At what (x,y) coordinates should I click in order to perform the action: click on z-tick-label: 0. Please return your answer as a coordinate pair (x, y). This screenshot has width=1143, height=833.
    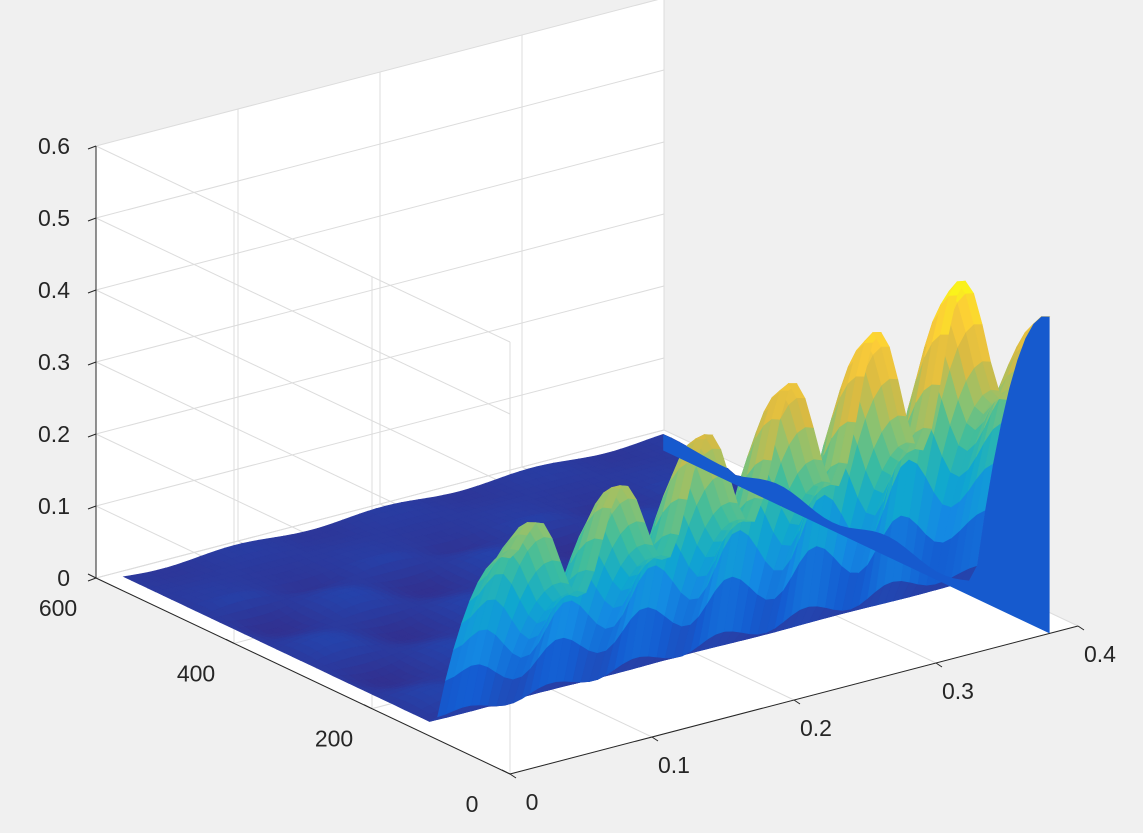
    Looking at the image, I should click on (63, 578).